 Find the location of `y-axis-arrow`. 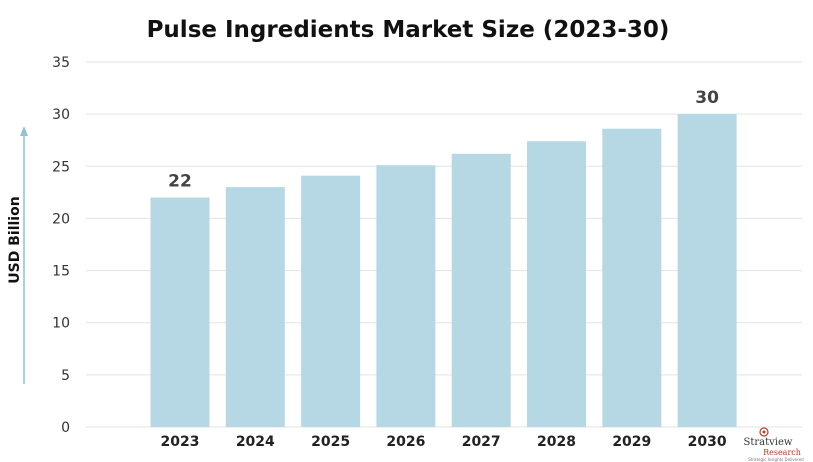

y-axis-arrow is located at coordinates (24, 255).